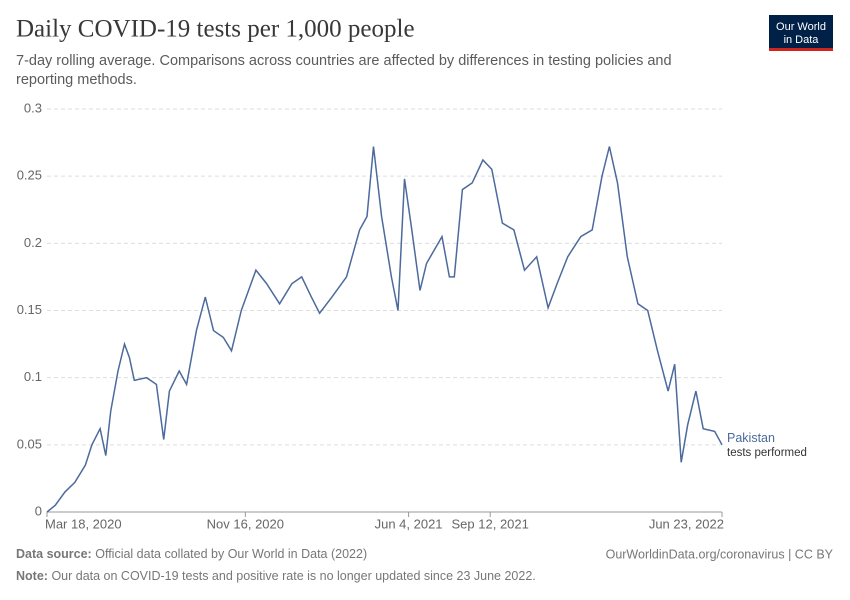 The width and height of the screenshot is (850, 600). What do you see at coordinates (76, 80) in the screenshot?
I see `subtitle: reporting methods.` at bounding box center [76, 80].